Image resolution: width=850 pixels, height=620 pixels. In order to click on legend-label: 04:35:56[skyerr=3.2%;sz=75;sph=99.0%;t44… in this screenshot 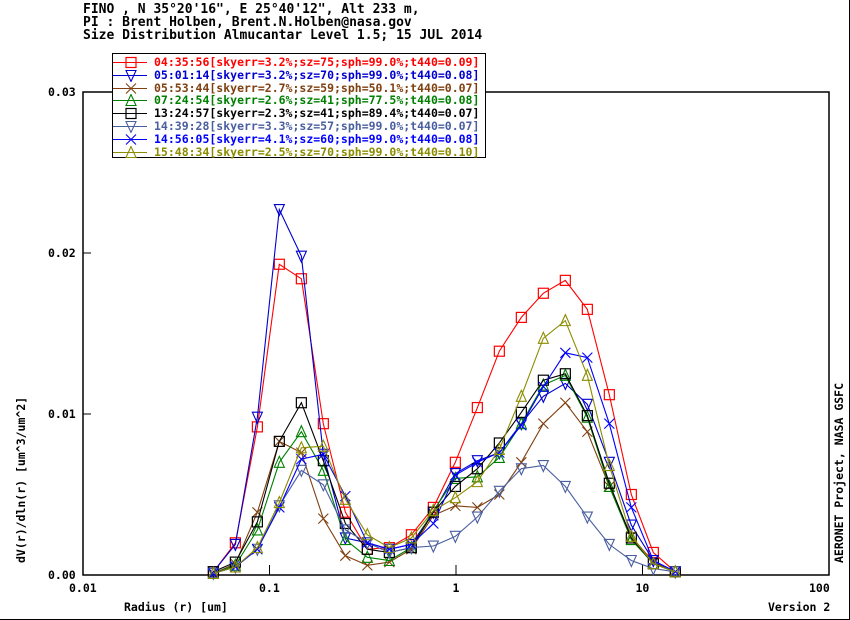, I will do `click(317, 62)`.